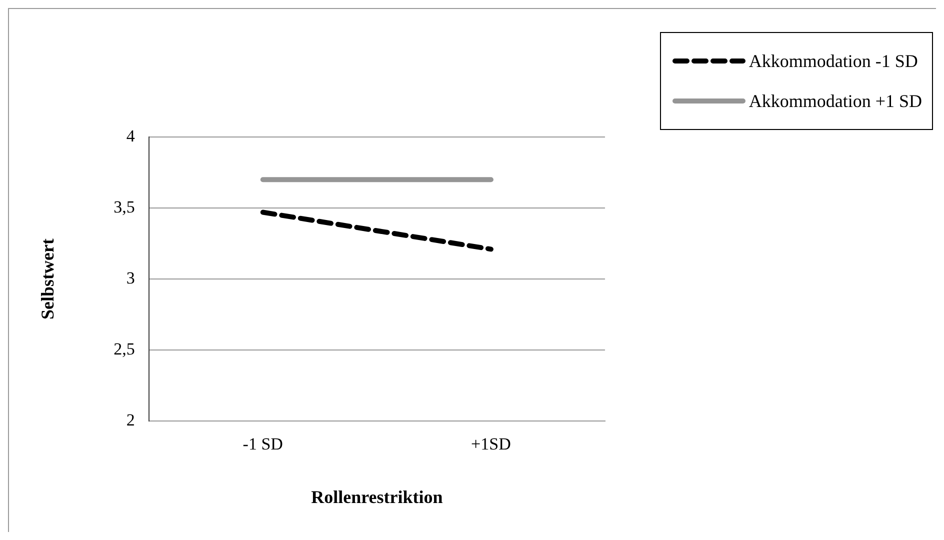  I want to click on y-axis-title: Selbstwert, so click(47, 279).